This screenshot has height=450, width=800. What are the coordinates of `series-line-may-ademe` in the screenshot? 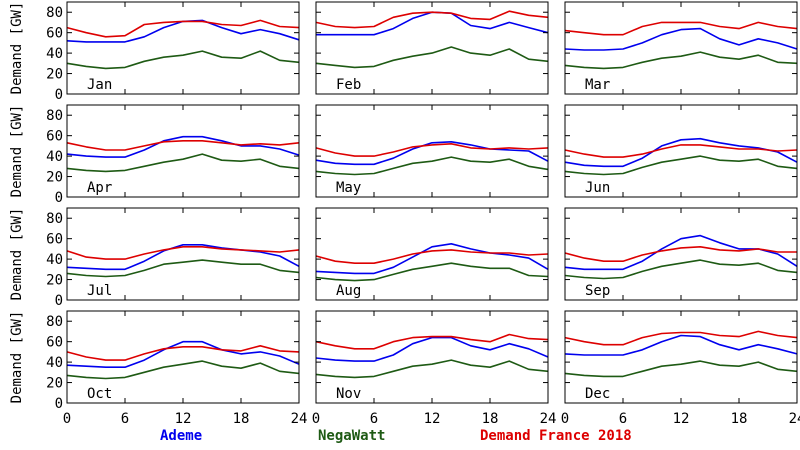 It's located at (432, 153).